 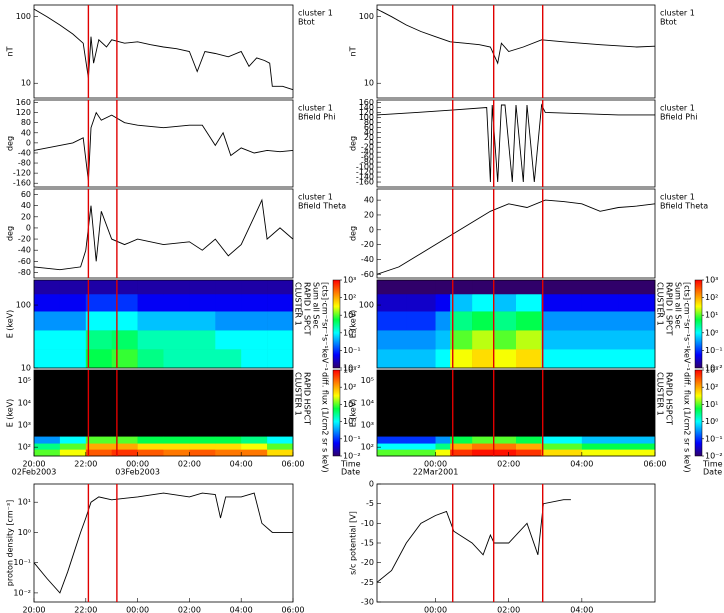 I want to click on y-tick-label: 120, so click(x=366, y=112).